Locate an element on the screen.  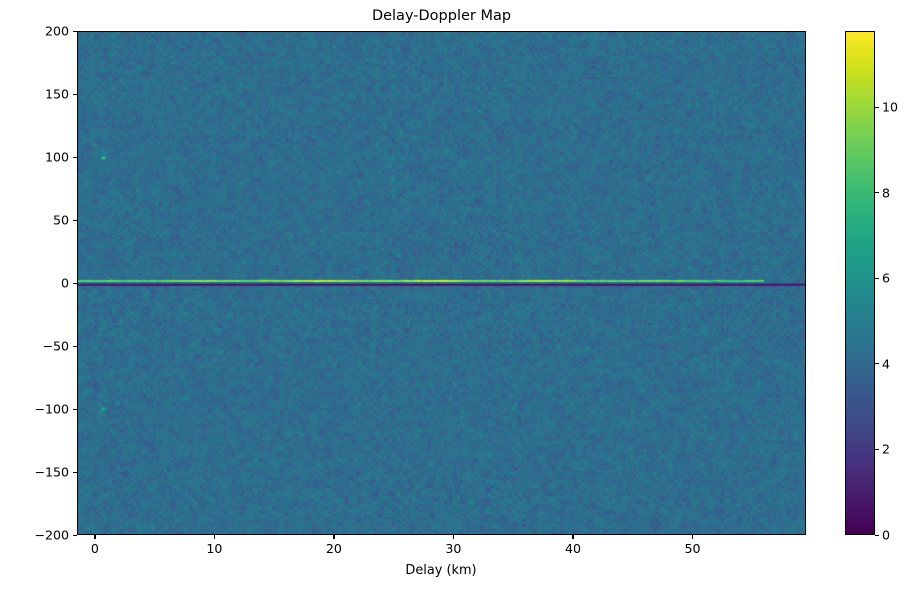
y-tick-label: 0 is located at coordinates (64, 283).